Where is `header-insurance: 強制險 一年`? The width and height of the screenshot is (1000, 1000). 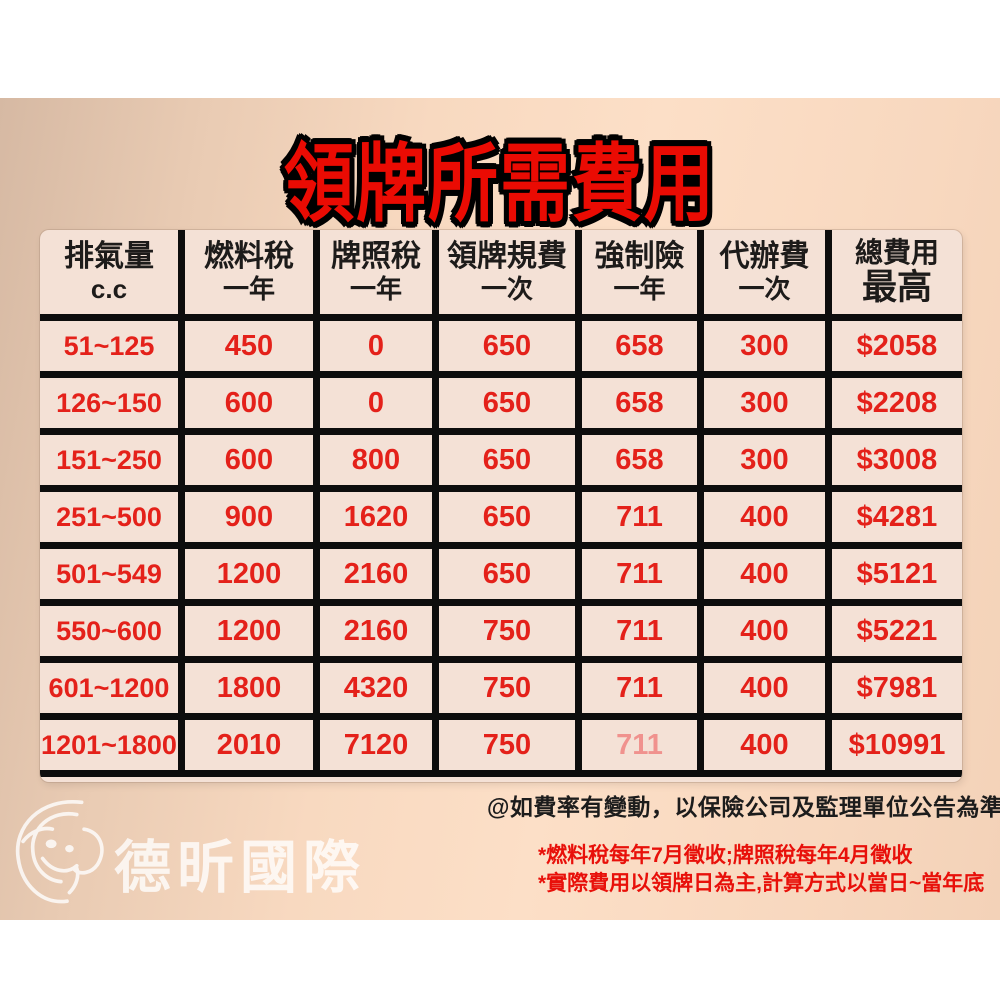
header-insurance: 強制險 一年 is located at coordinates (636, 272).